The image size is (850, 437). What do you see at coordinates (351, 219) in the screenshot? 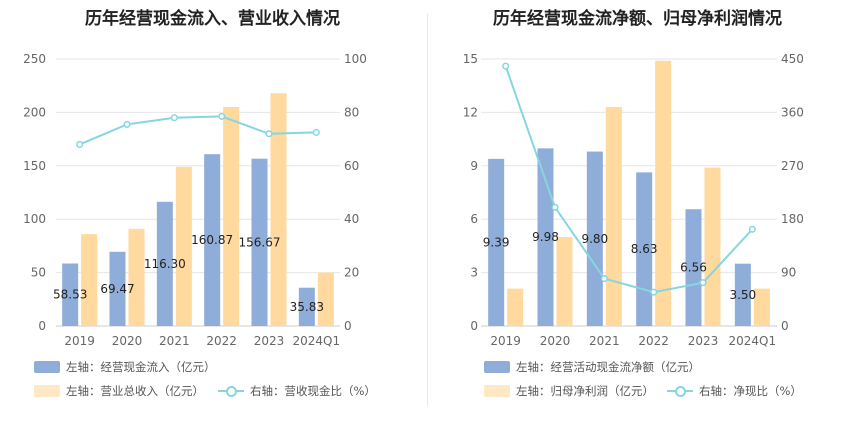
I see `y-right-tick-label: 40` at bounding box center [351, 219].